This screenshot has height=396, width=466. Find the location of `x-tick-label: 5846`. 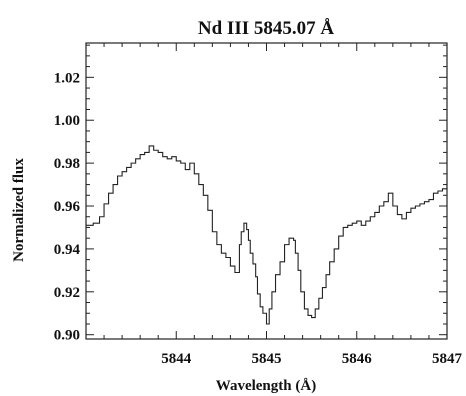

x-tick-label: 5846 is located at coordinates (357, 359).